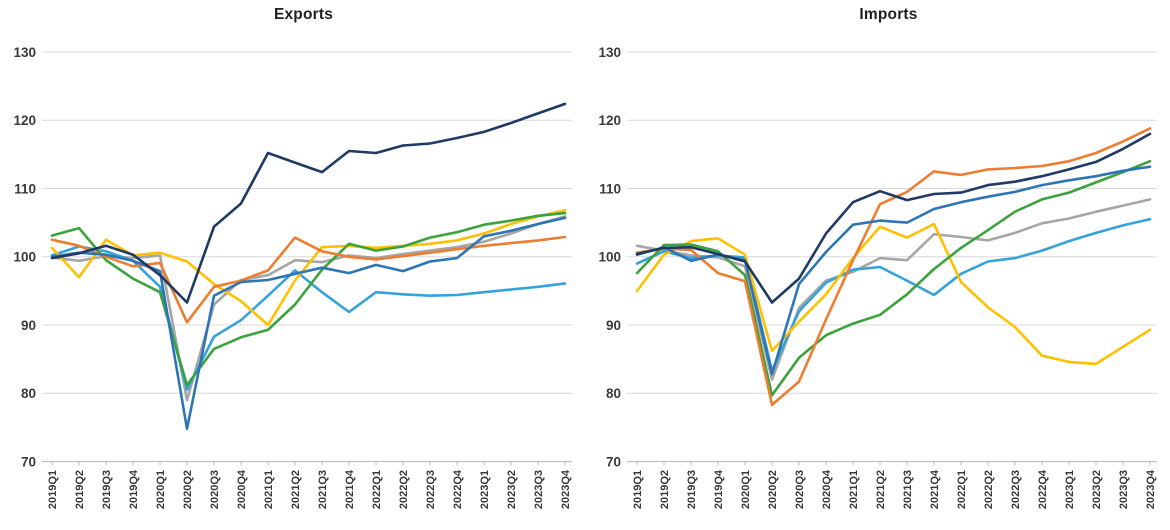  Describe the element at coordinates (308, 279) in the screenshot. I see `series-line-orange` at that location.